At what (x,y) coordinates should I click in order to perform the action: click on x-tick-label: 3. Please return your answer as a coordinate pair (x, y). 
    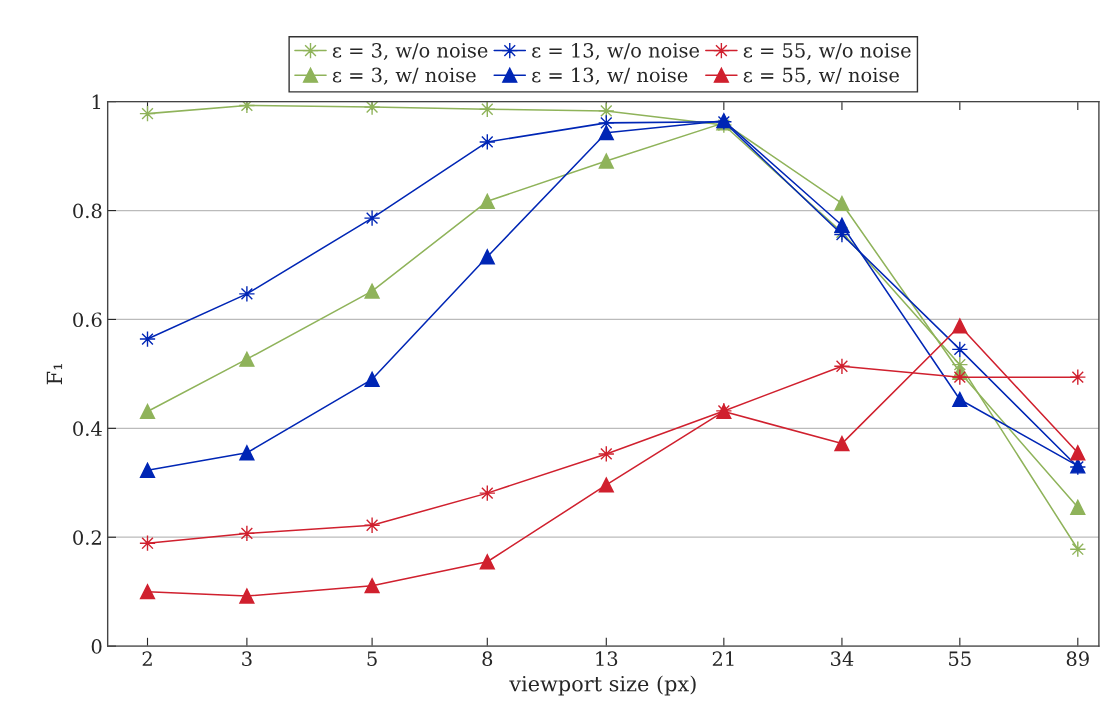
    Looking at the image, I should click on (247, 659).